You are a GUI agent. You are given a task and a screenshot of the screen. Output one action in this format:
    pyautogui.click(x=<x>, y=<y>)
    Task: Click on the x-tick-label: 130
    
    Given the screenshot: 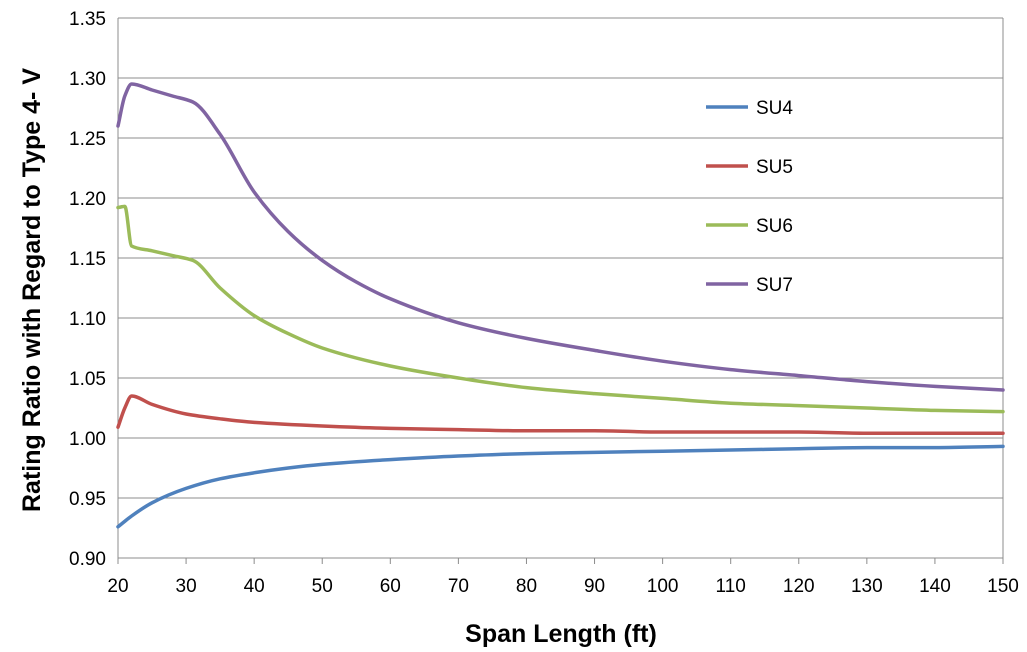 What is the action you would take?
    pyautogui.click(x=867, y=586)
    